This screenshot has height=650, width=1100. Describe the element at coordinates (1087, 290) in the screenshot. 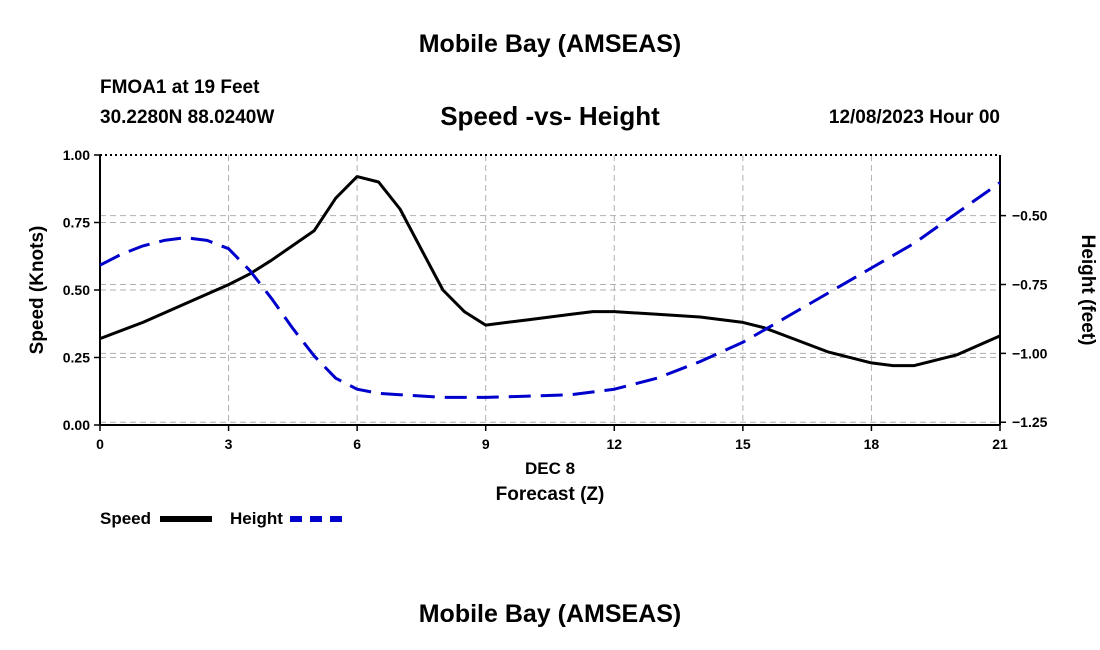

I see `y2-axis-title: Height (feet)` at that location.